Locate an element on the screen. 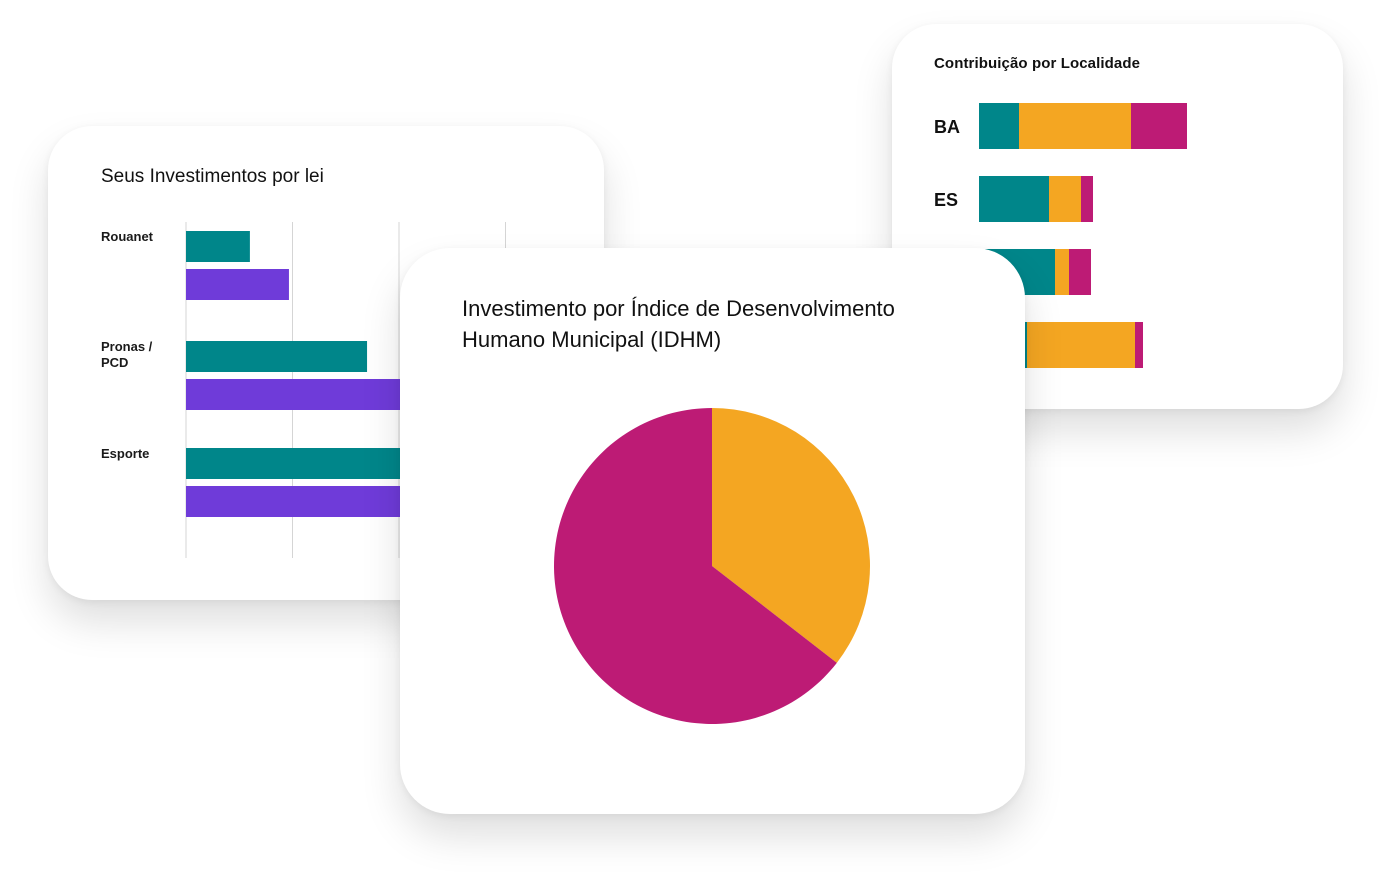 This screenshot has height=887, width=1392. locality-stacked-bar-chart: BA ES is located at coordinates (1060, 235).